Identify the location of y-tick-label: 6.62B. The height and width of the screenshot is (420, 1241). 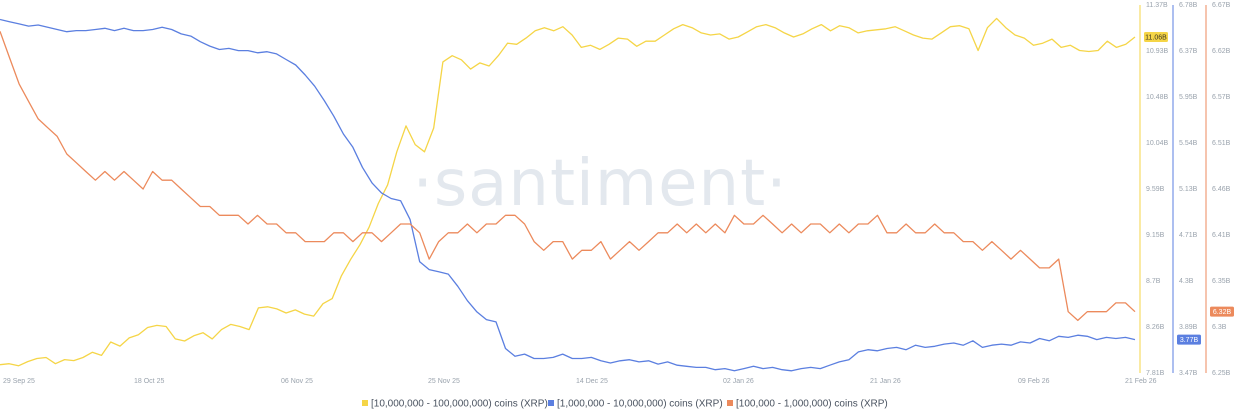
(1221, 51).